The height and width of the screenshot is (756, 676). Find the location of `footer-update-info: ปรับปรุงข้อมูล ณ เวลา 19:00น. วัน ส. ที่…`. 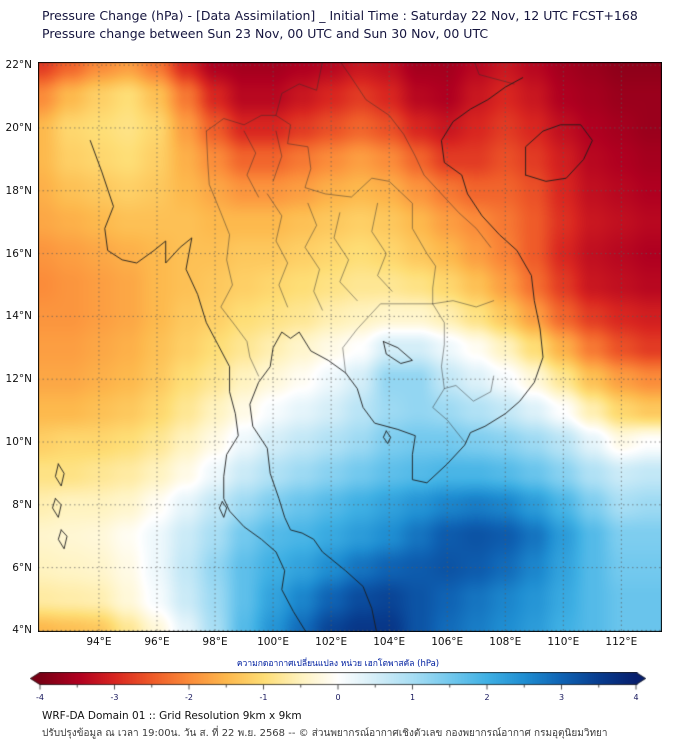

footer-update-info: ปรับปรุงข้อมูล ณ เวลา 19:00น. วัน ส. ที่… is located at coordinates (325, 733).